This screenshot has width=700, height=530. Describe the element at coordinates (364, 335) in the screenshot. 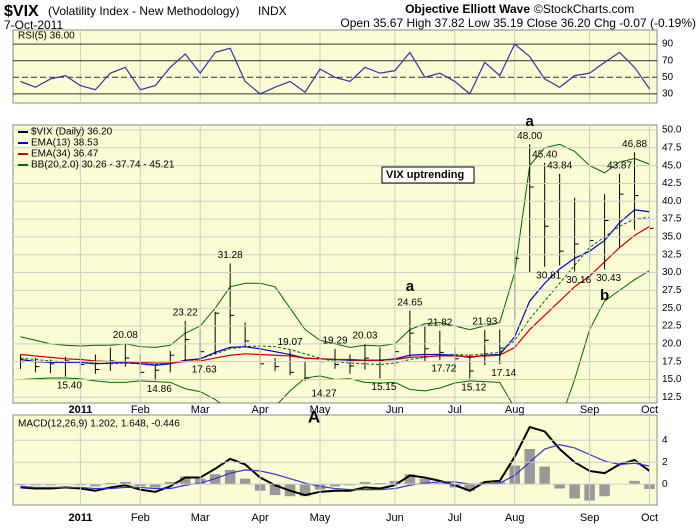

I see `high-label: 20.03` at that location.